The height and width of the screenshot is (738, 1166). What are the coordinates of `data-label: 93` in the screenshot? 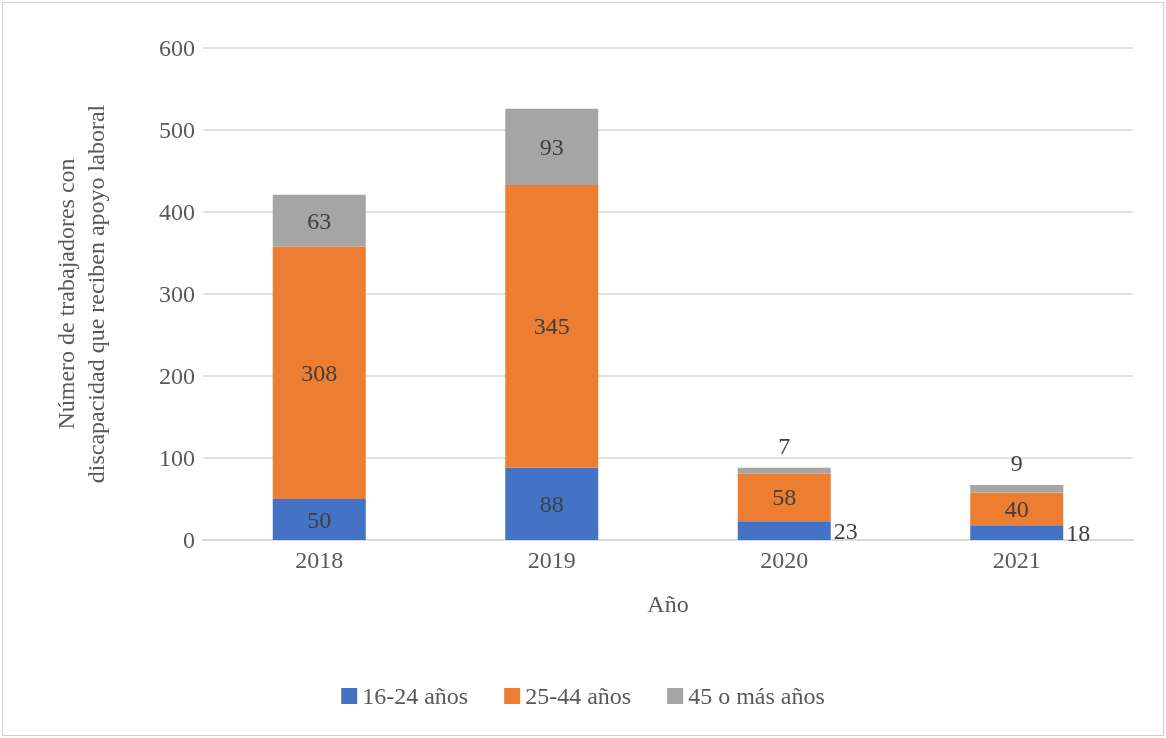 It's located at (551, 146).